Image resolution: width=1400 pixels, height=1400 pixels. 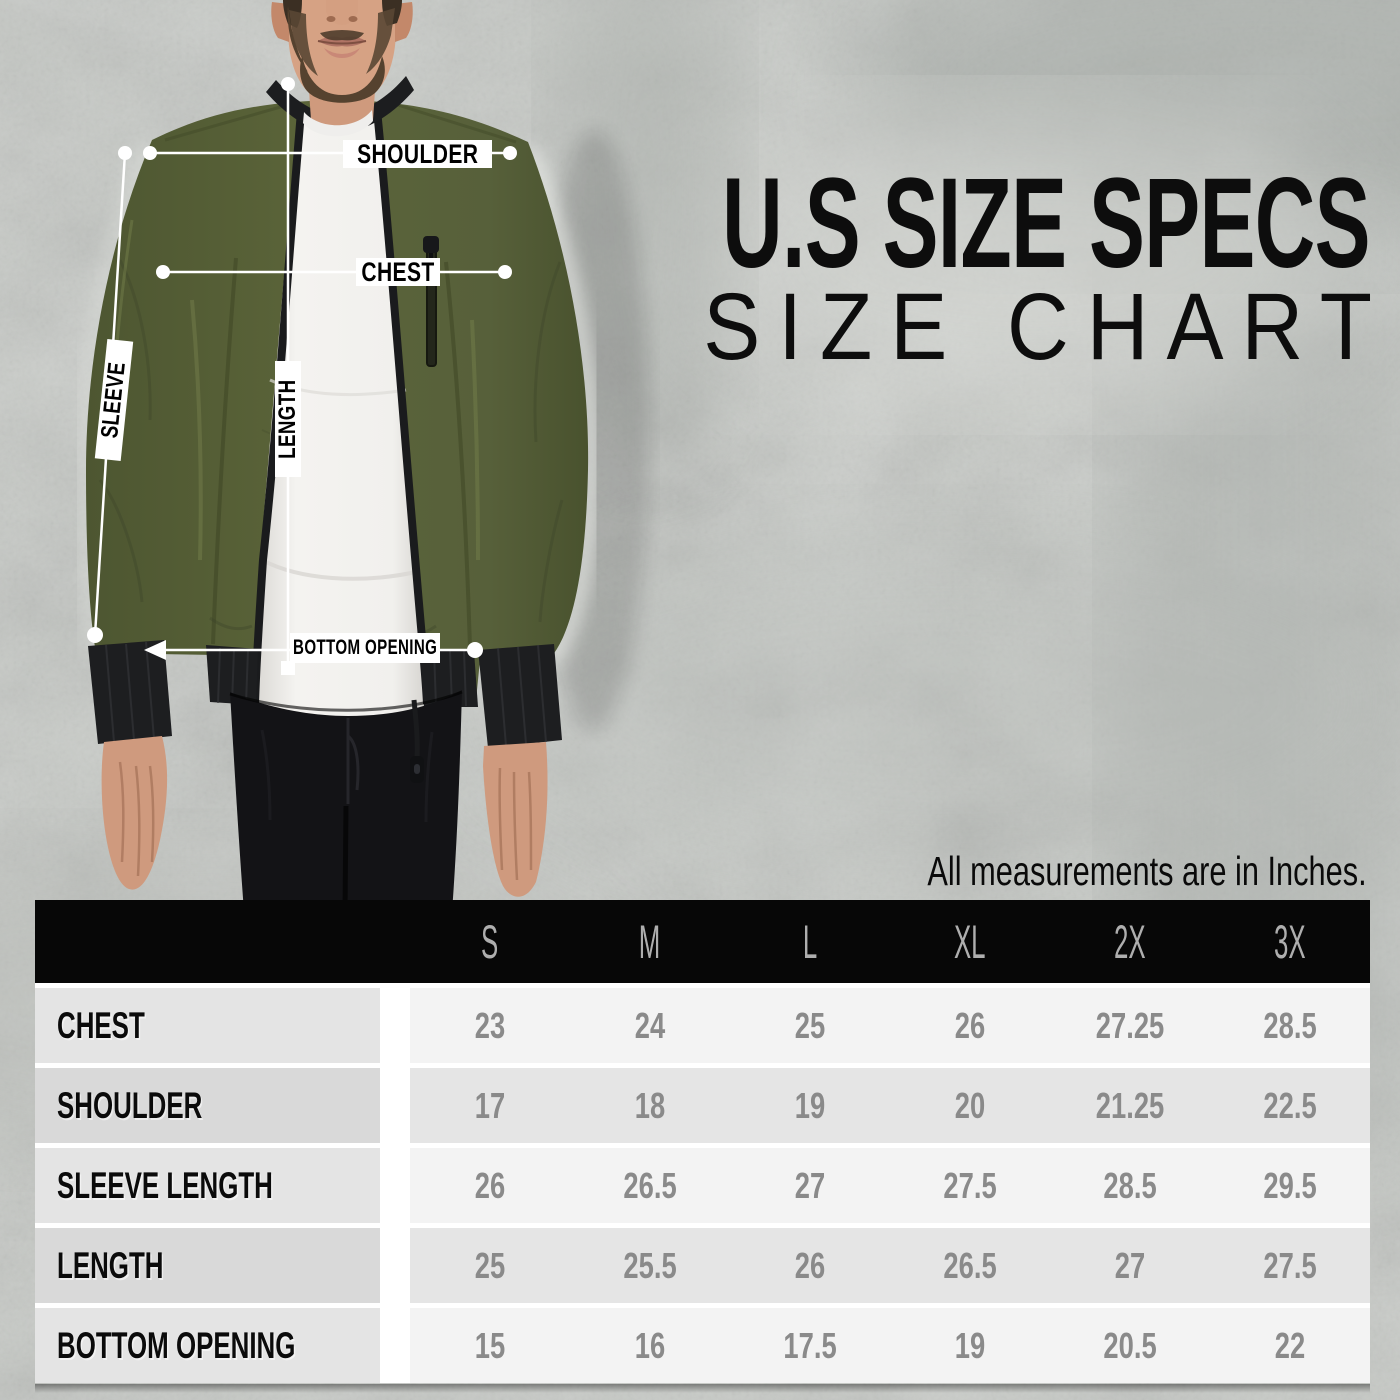 What do you see at coordinates (890, 1345) in the screenshot?
I see `row-values: 15 16 17.5 19 20.5 22` at bounding box center [890, 1345].